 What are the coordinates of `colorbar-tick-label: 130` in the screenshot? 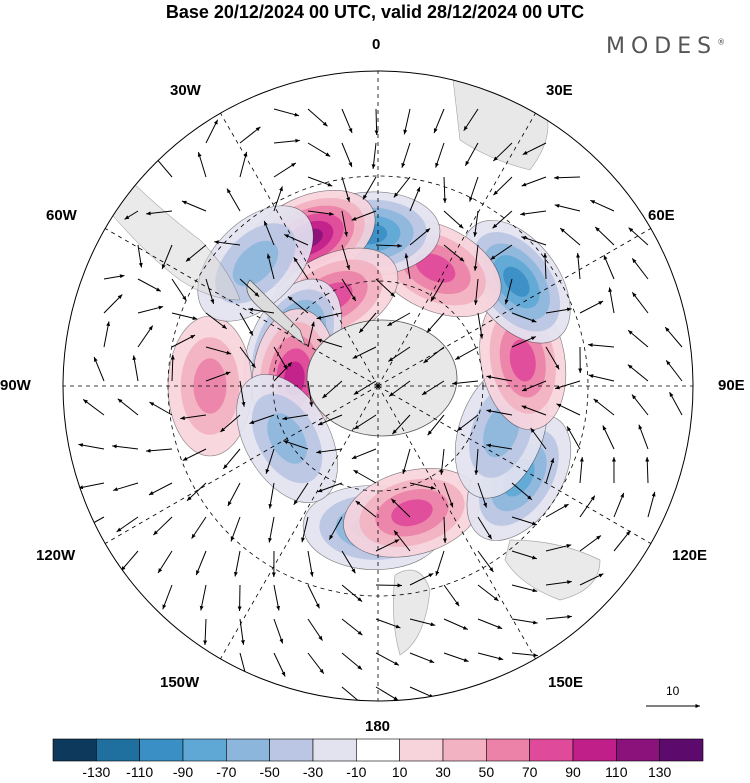 It's located at (659, 772).